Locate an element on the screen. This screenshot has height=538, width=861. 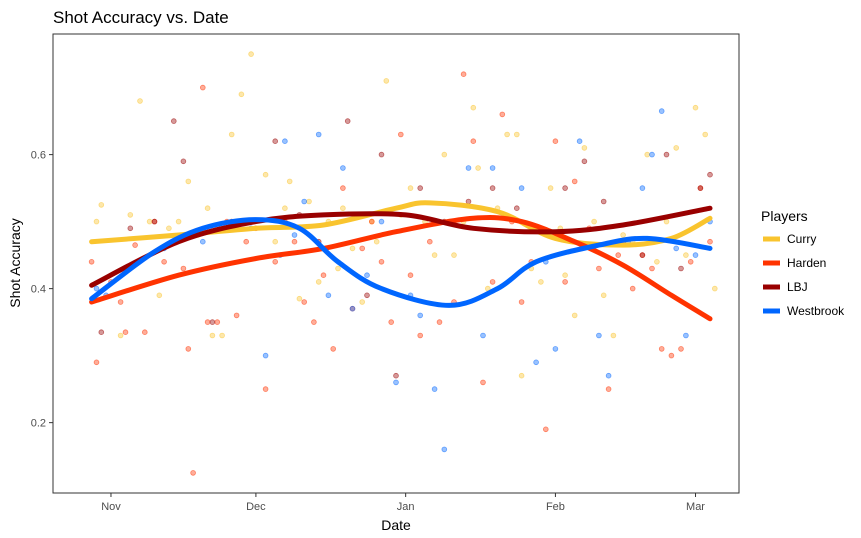
harden-smooth-line is located at coordinates (401, 268).